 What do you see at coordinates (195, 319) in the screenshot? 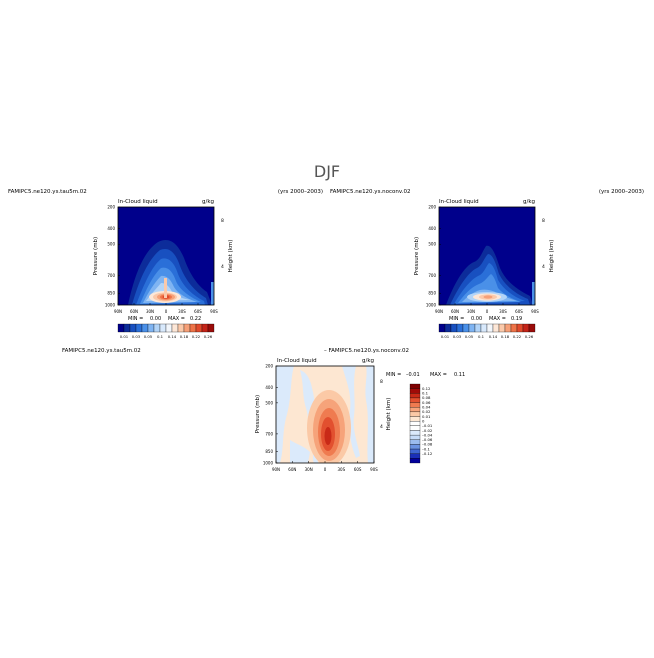
I see `panel-1-max-value: 0.22` at bounding box center [195, 319].